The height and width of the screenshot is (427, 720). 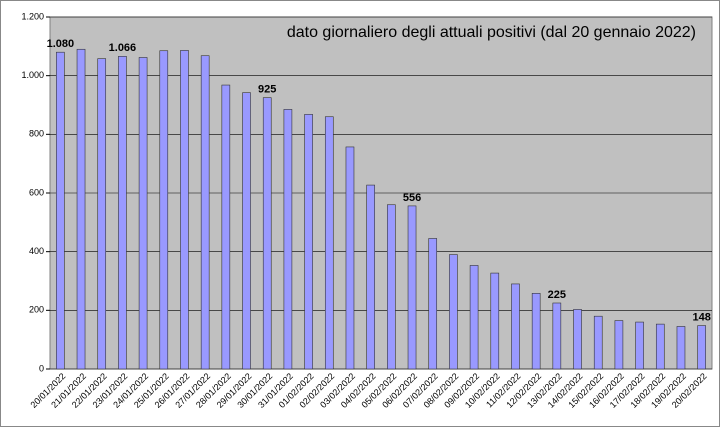 I want to click on y-tick-label: 800, so click(x=36, y=134).